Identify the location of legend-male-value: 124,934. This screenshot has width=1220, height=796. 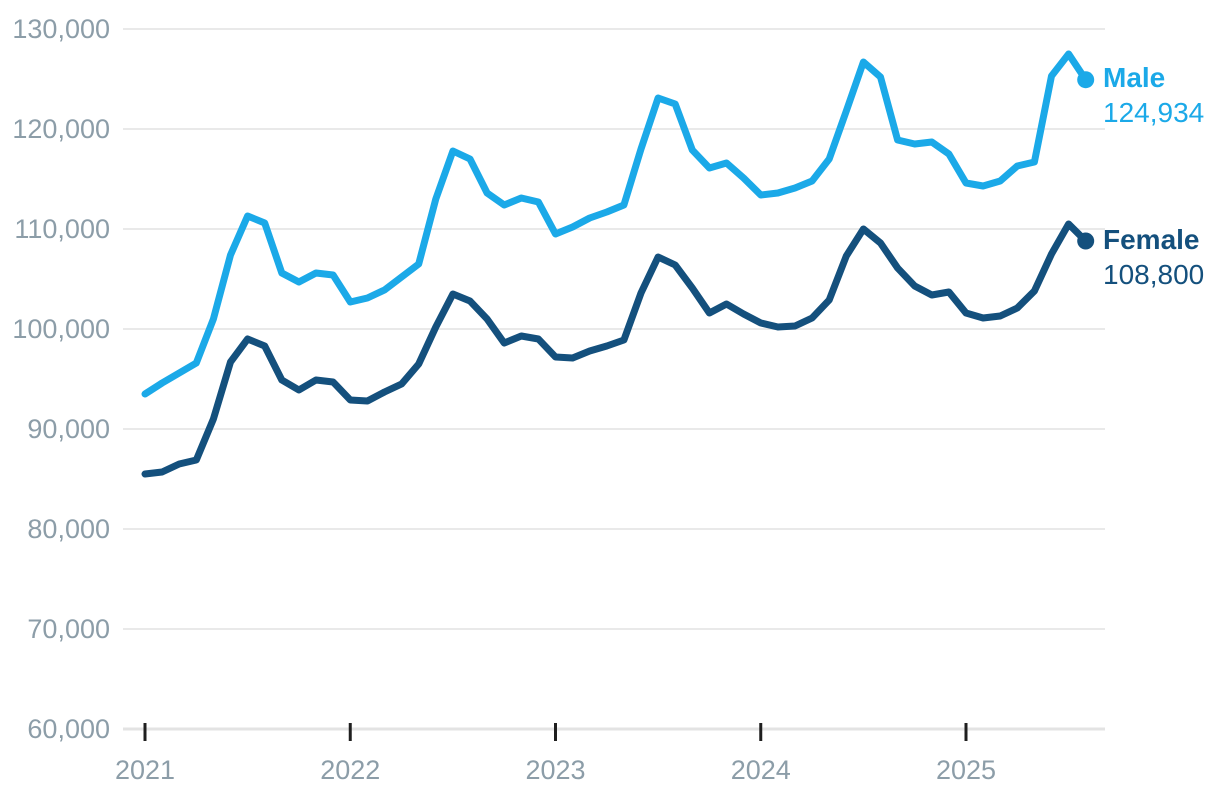
(1154, 112).